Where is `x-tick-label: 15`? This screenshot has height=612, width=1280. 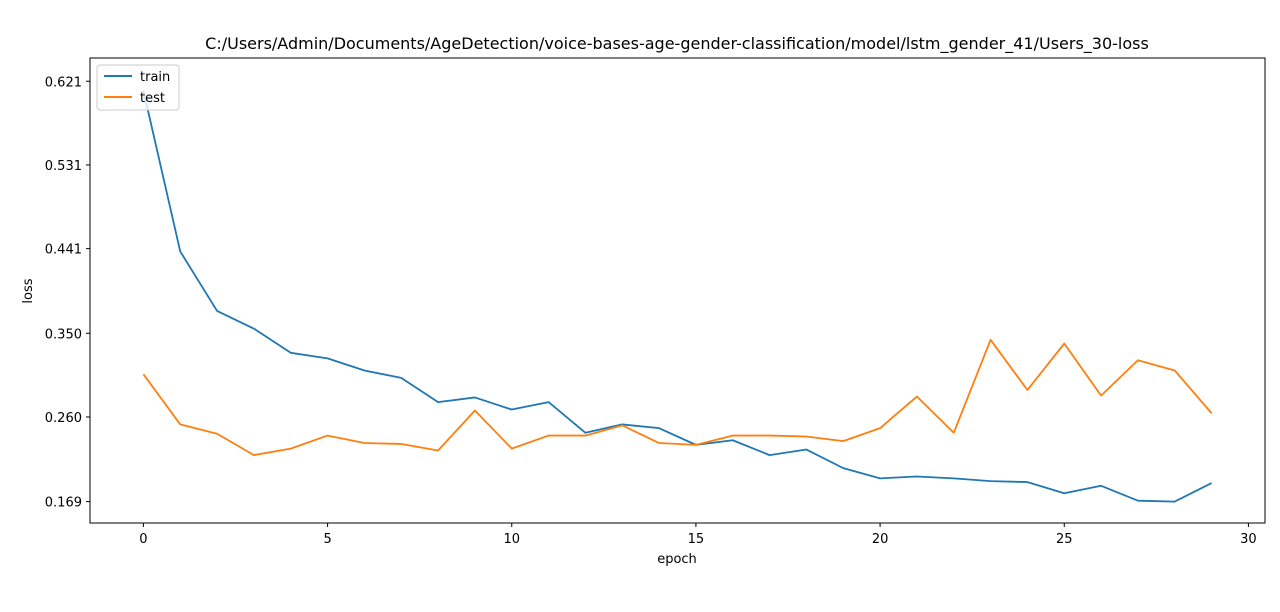
x-tick-label: 15 is located at coordinates (696, 539).